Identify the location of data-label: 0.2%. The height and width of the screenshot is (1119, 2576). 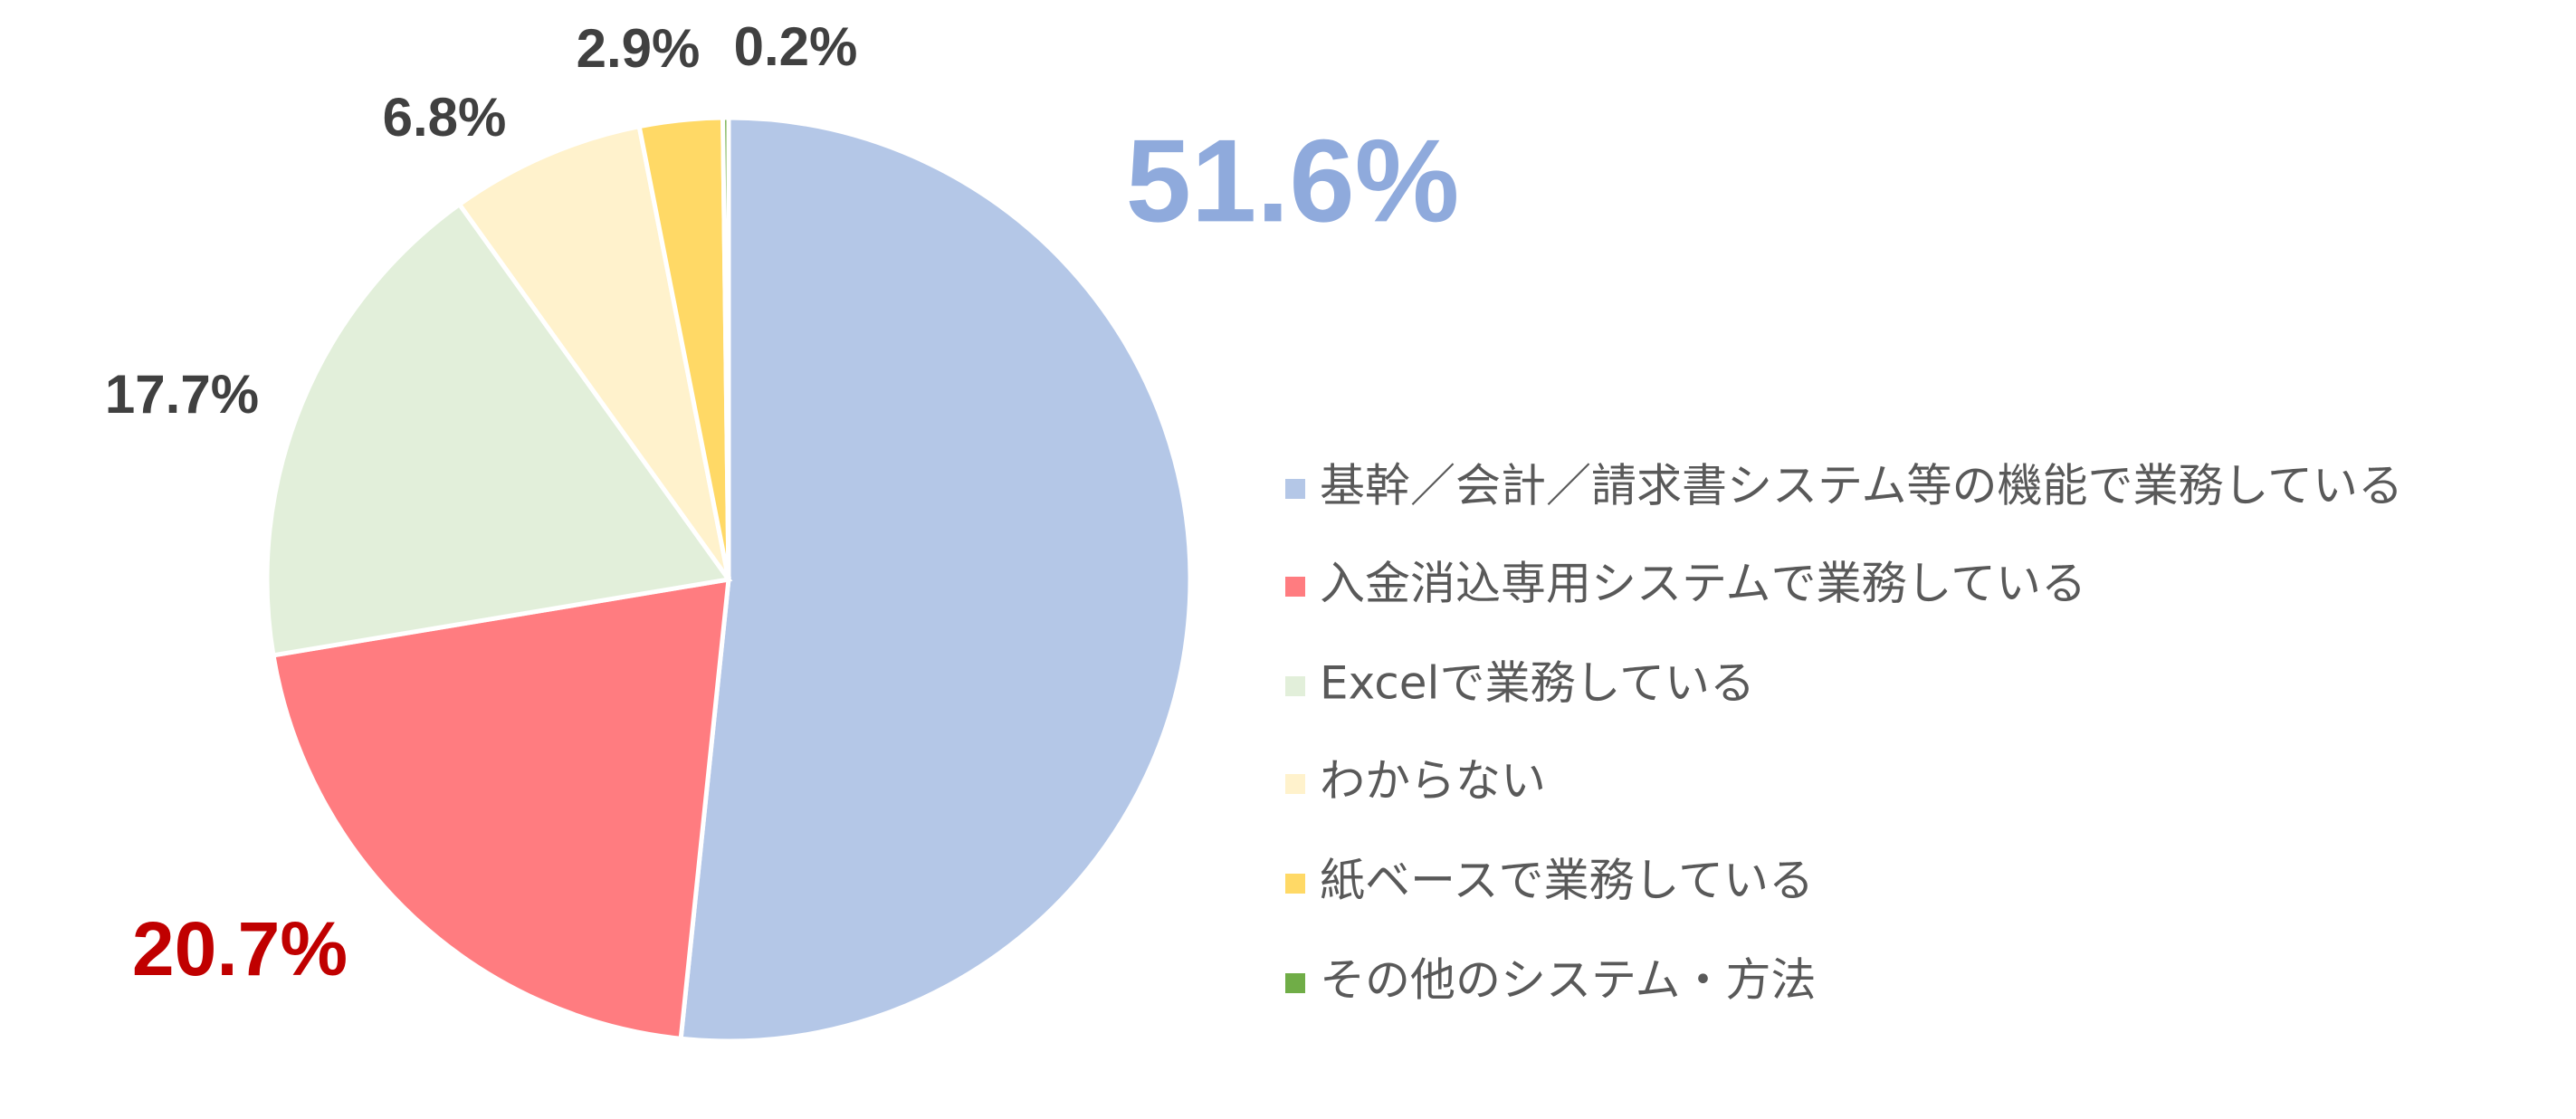
(796, 46).